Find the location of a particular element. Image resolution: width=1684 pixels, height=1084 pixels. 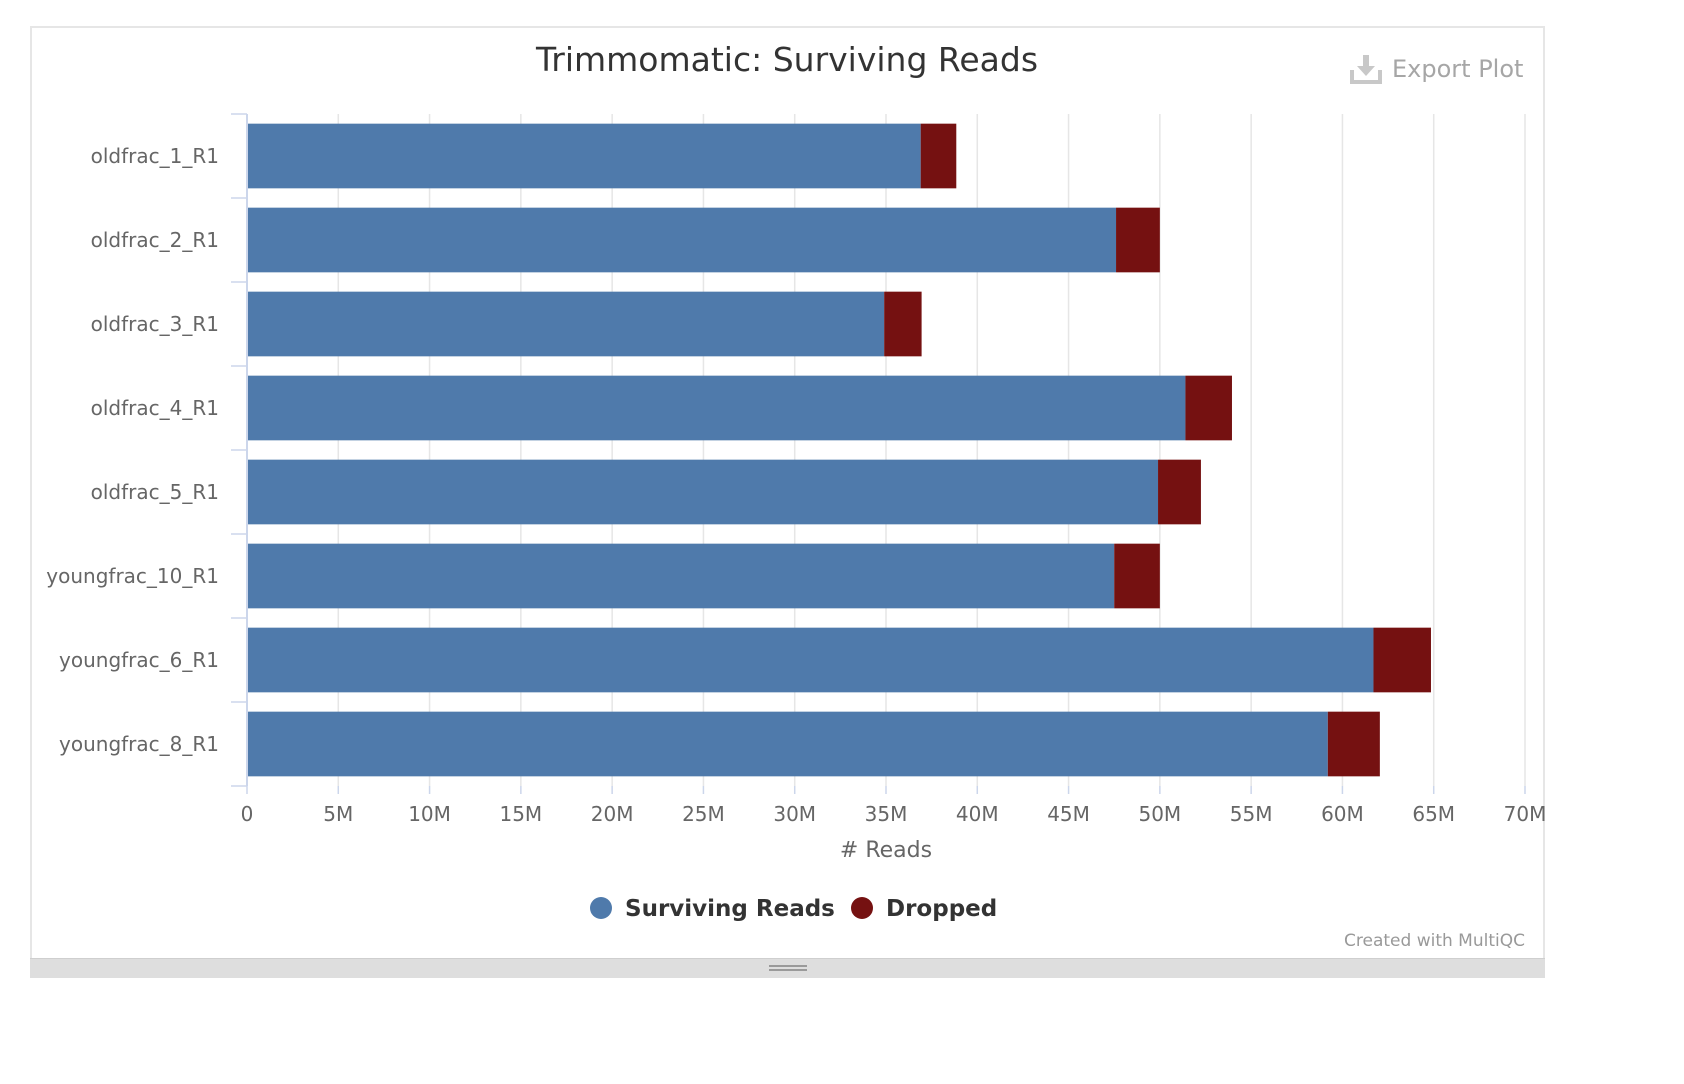

category-label: youngfrac_8_R1 is located at coordinates (139, 744).